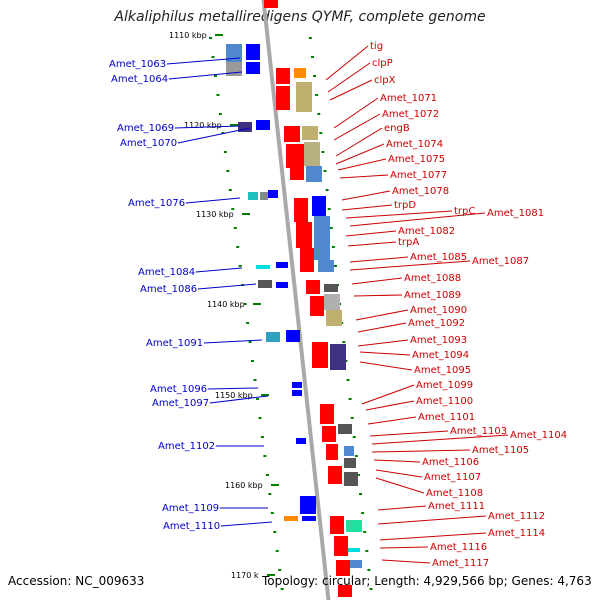  Describe the element at coordinates (190, 508) in the screenshot. I see `left-gene-label: Amet_1109` at that location.